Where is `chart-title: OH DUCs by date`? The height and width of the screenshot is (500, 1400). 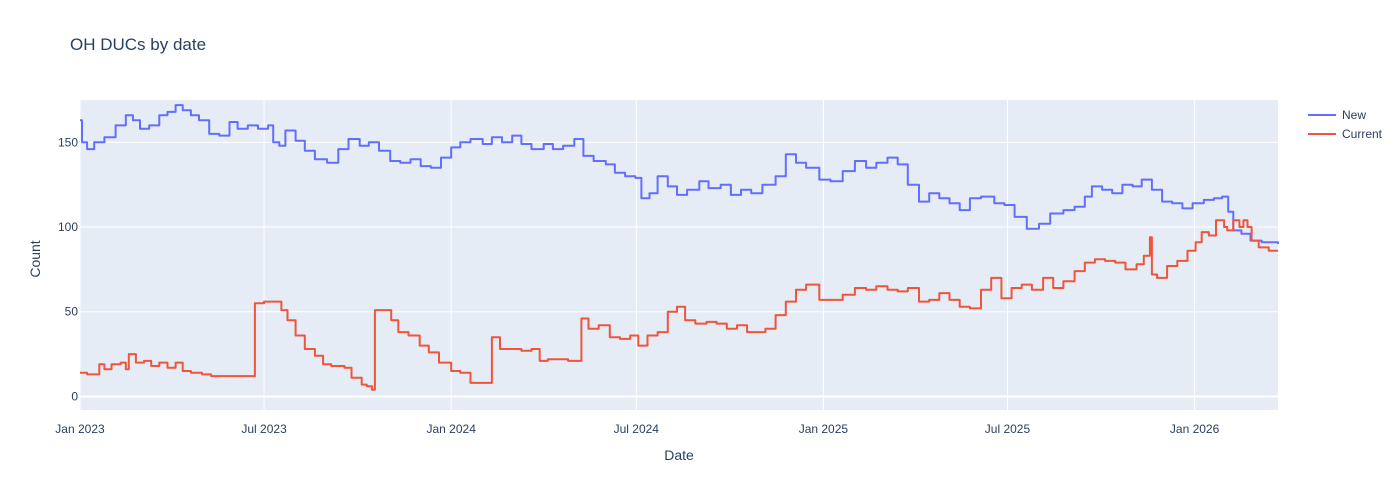
chart-title: OH DUCs by date is located at coordinates (138, 44).